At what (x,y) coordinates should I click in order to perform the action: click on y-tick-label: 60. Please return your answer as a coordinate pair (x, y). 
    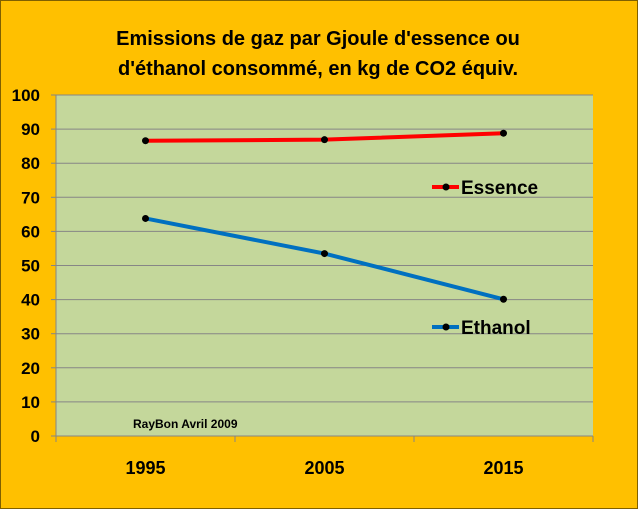
    Looking at the image, I should click on (30, 231).